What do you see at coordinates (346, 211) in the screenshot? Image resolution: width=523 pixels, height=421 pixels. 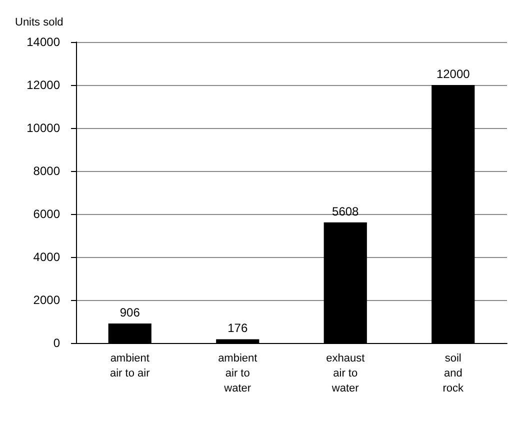 I see `data-label: 5608` at bounding box center [346, 211].